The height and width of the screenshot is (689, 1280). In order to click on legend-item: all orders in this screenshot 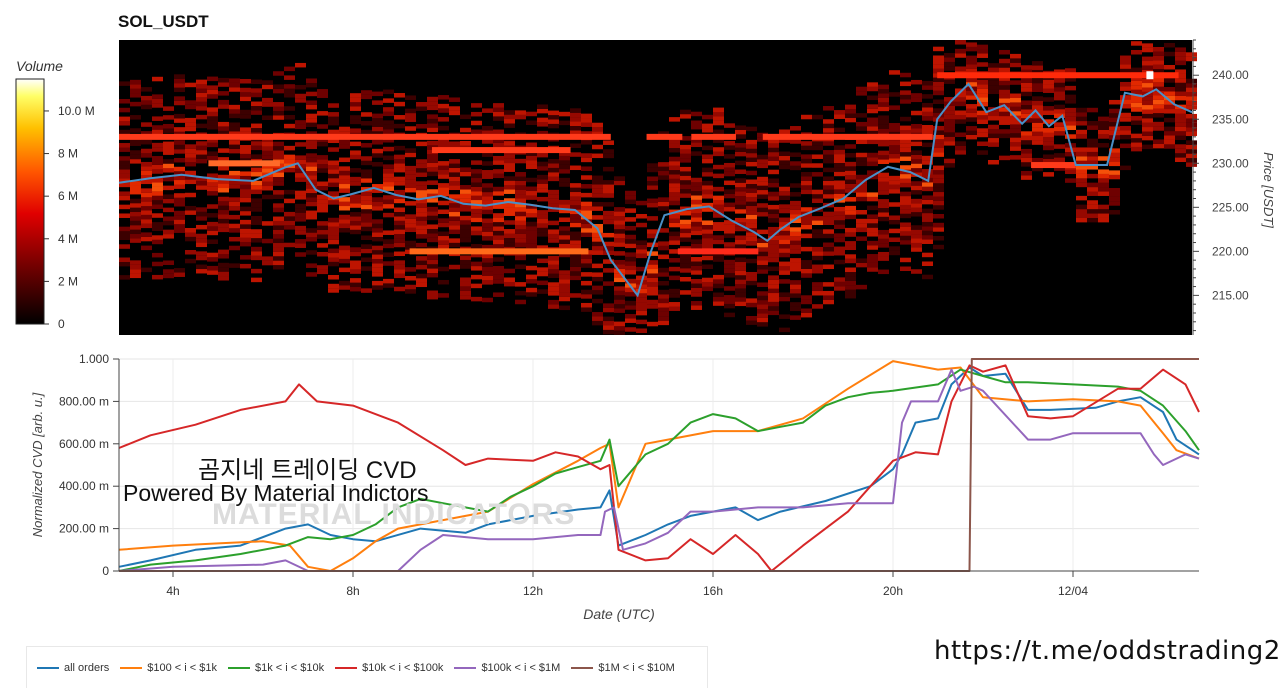, I will do `click(73, 668)`.